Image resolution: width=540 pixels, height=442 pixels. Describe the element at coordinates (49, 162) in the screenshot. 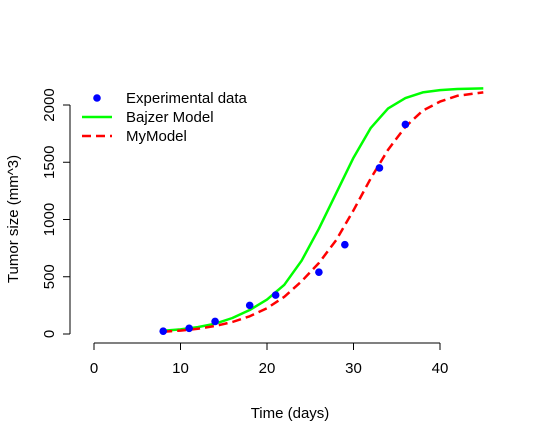

I see `y-tick-label: 1500` at that location.